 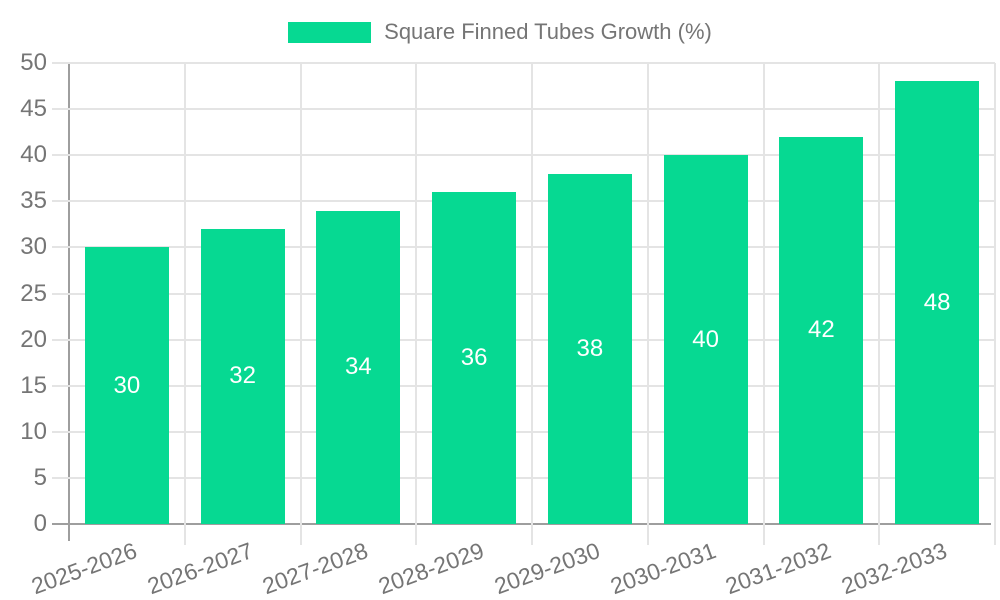 What do you see at coordinates (33, 339) in the screenshot?
I see `y-axis-tick-label: 20` at bounding box center [33, 339].